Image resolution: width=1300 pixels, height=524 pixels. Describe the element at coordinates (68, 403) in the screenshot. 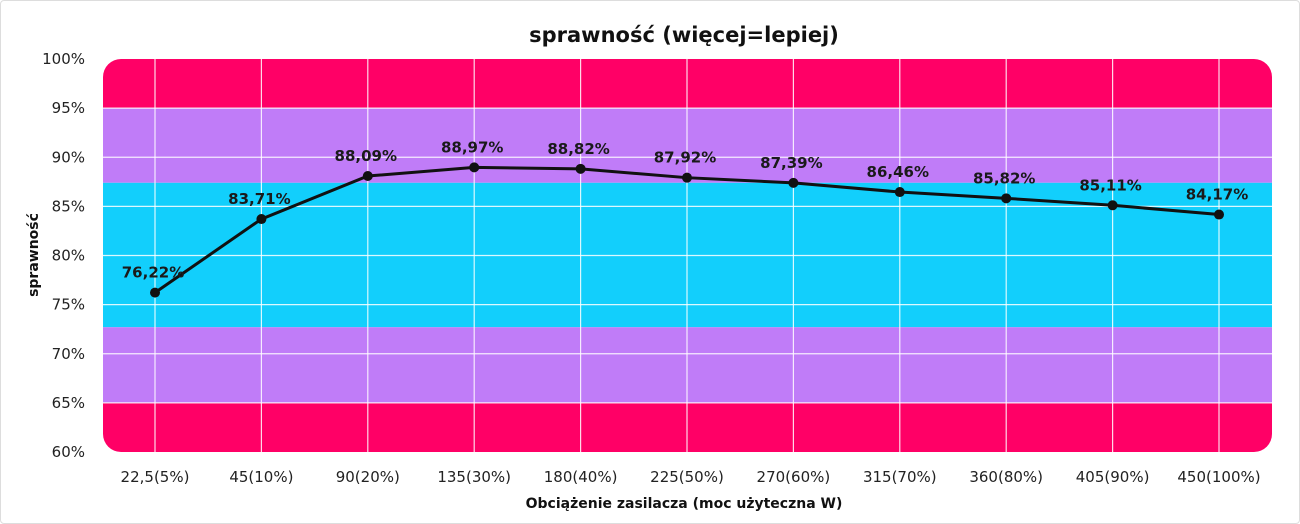

I see `y-tick-label: 65%` at that location.